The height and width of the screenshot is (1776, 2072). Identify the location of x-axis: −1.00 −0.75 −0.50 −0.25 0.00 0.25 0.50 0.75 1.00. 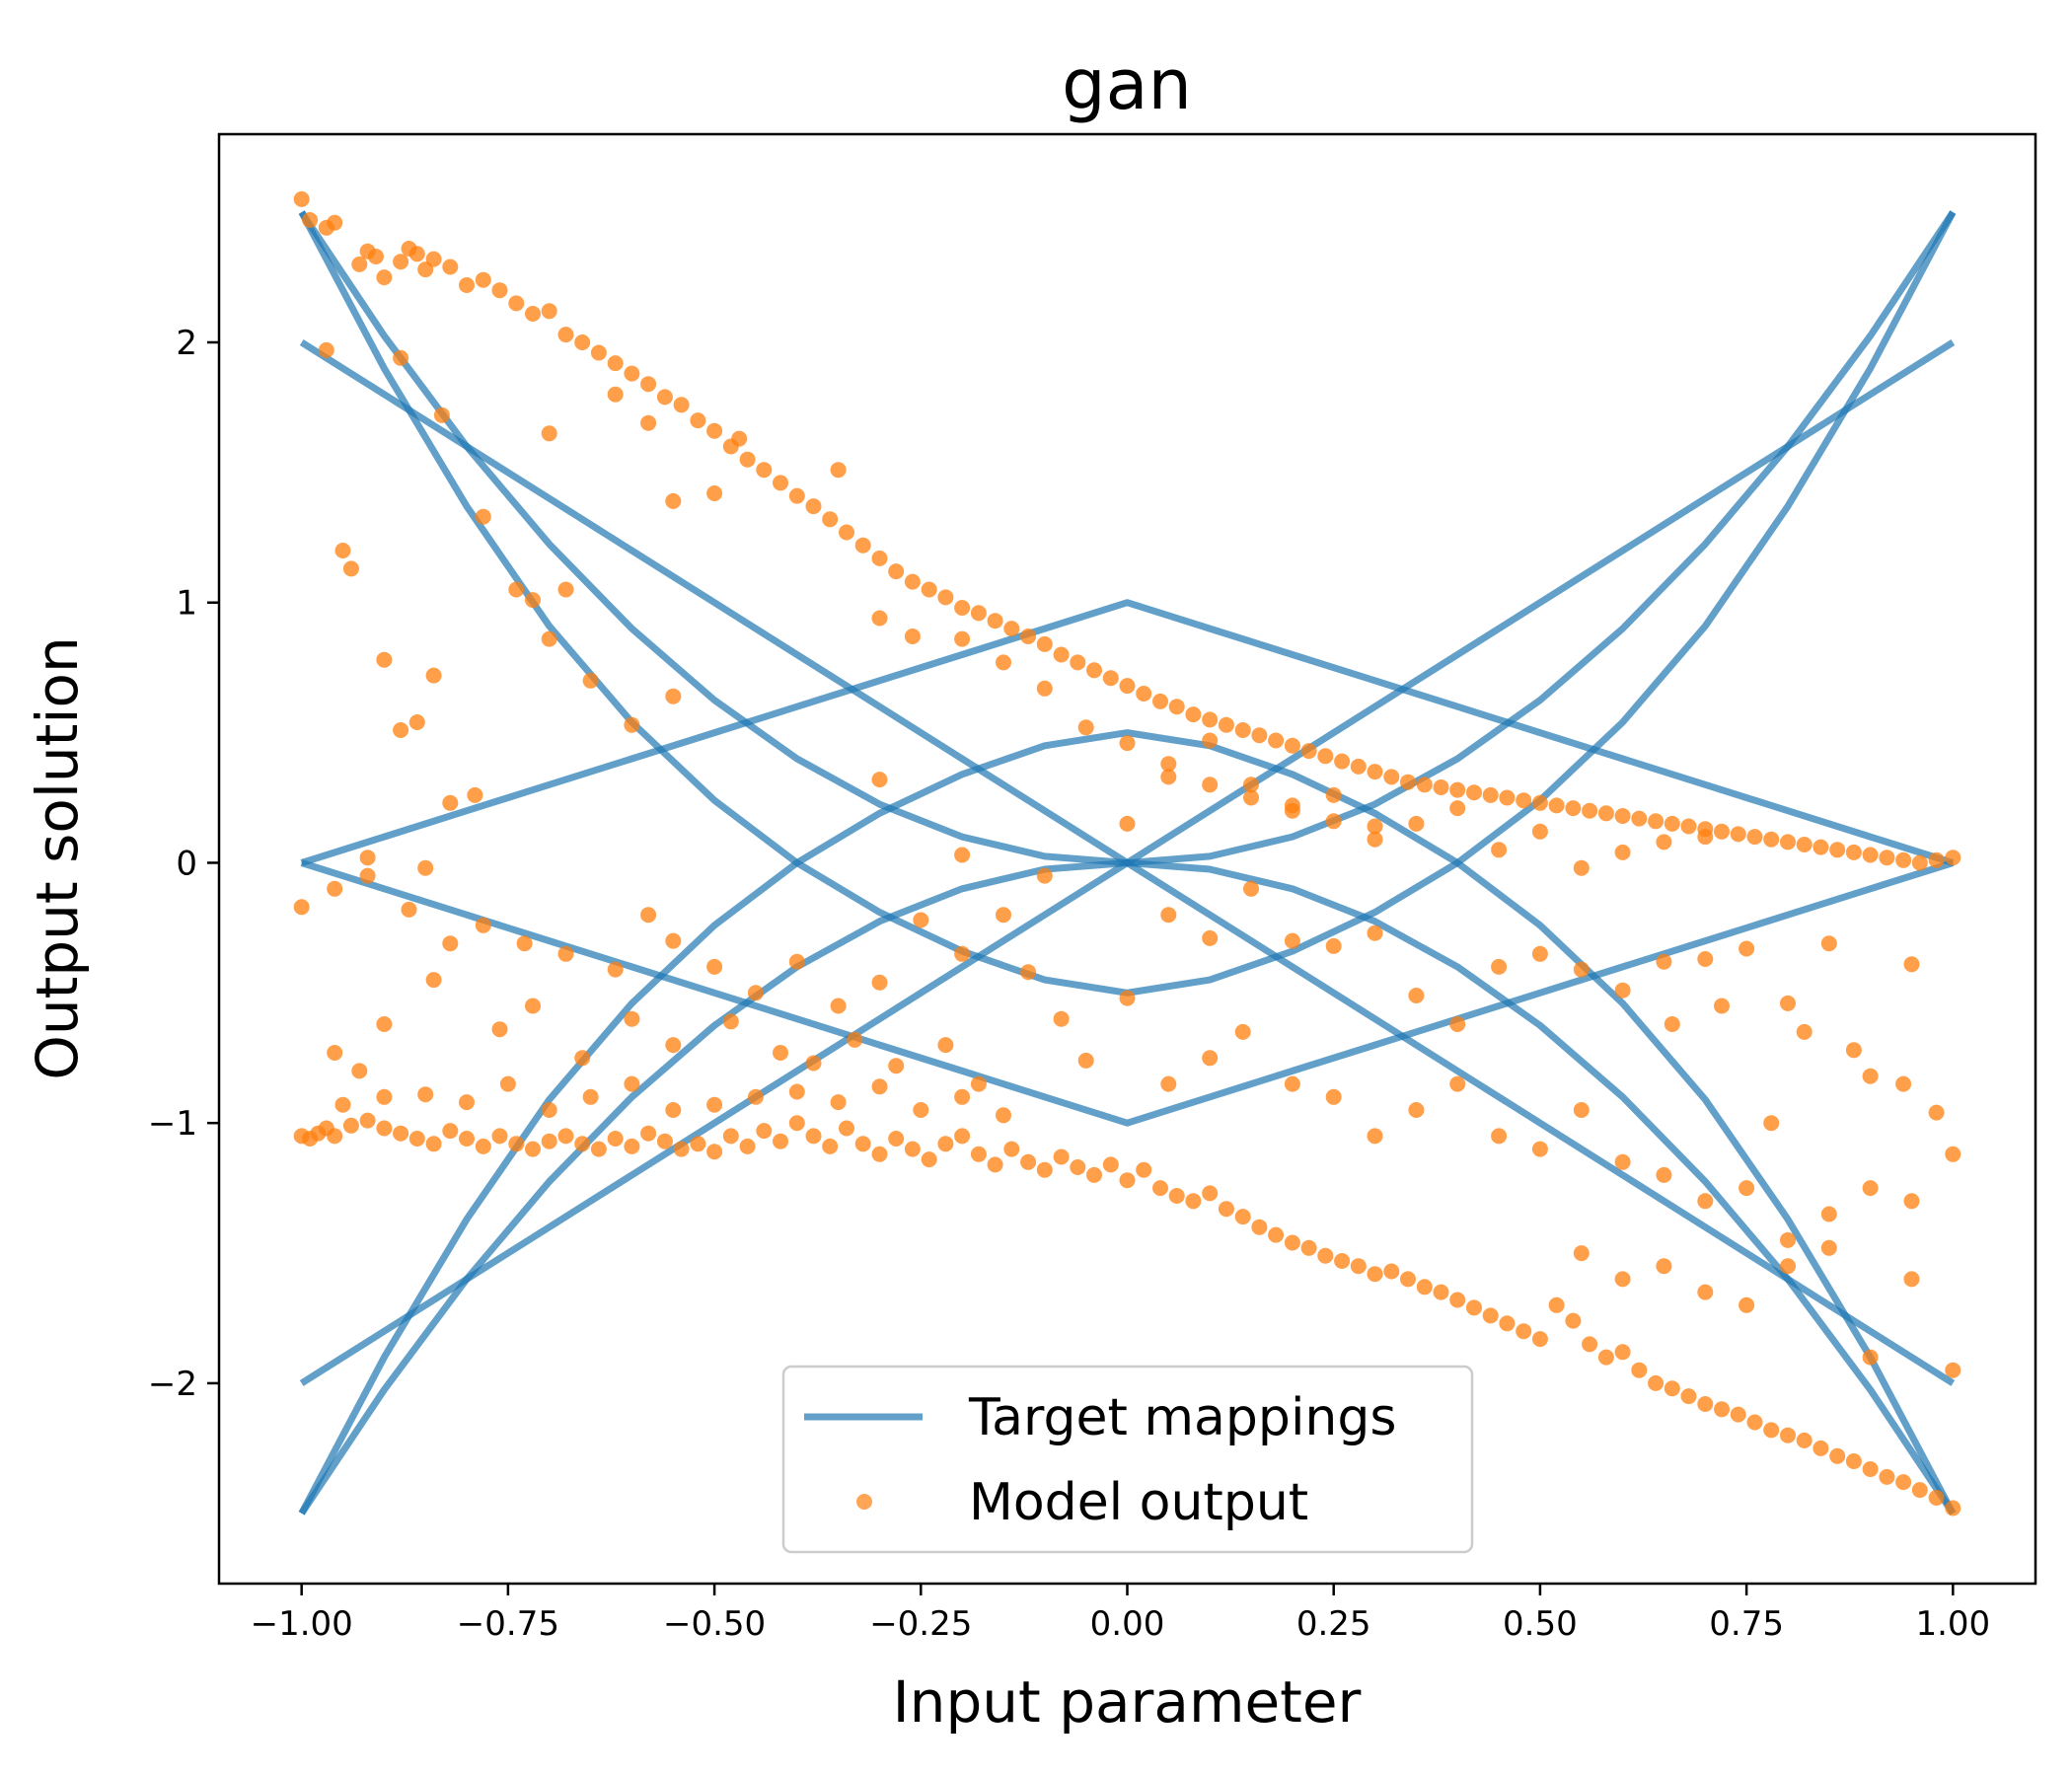
(1120, 1614).